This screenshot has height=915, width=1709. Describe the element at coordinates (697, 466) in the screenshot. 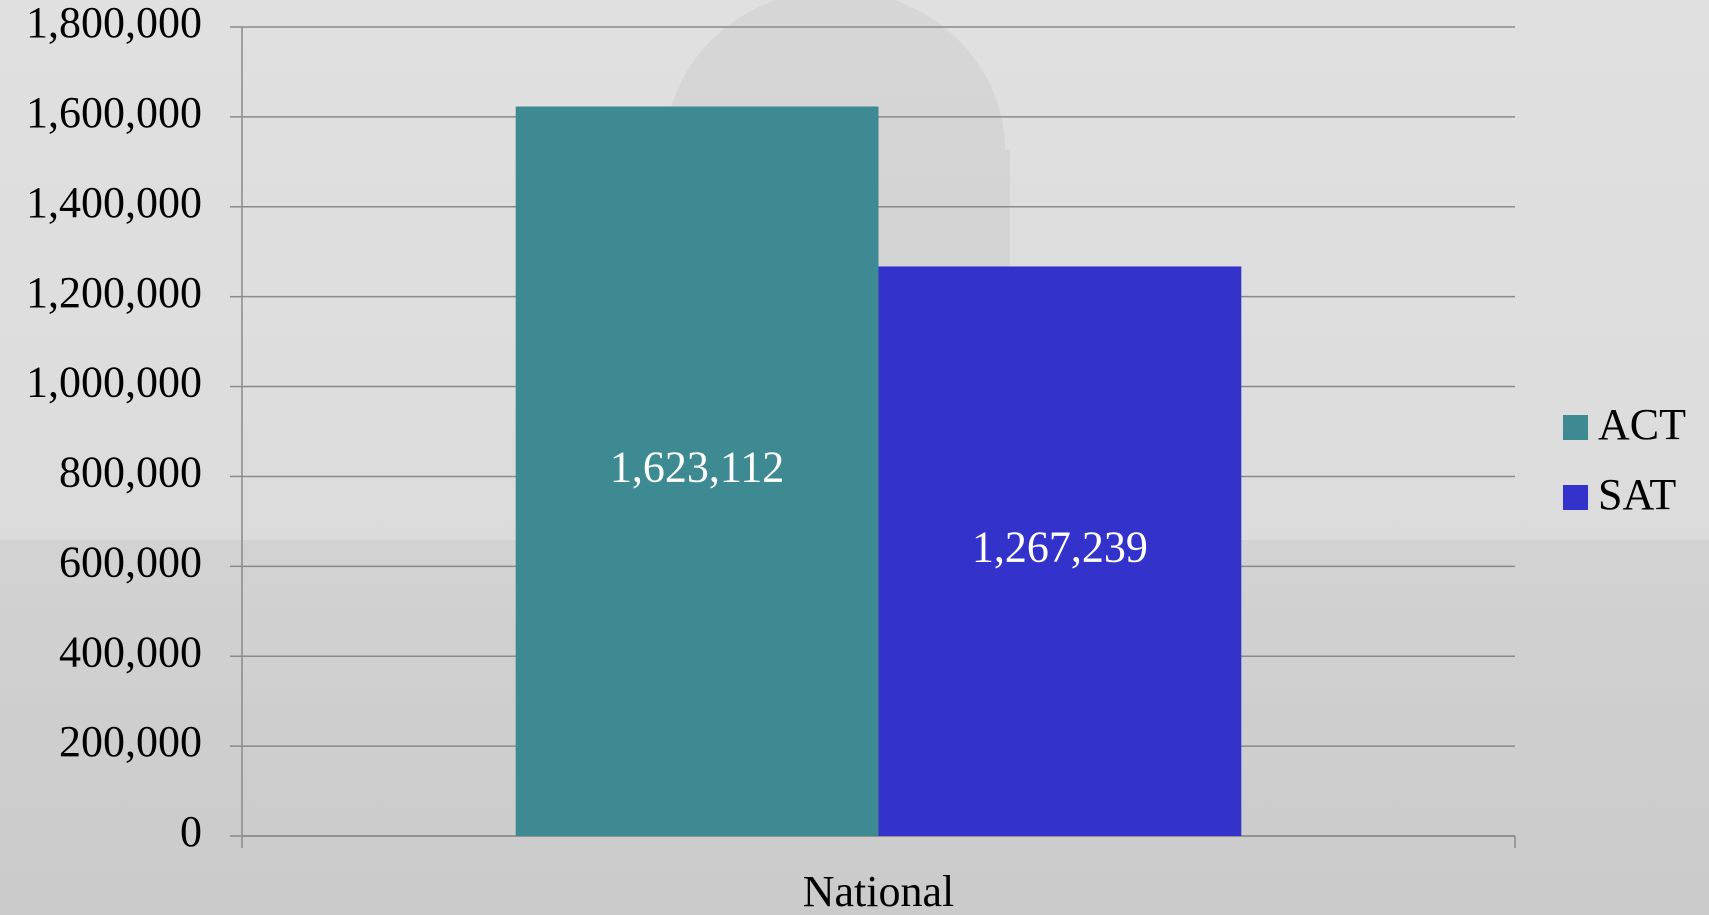

I see `data-label: 1,623,112` at that location.